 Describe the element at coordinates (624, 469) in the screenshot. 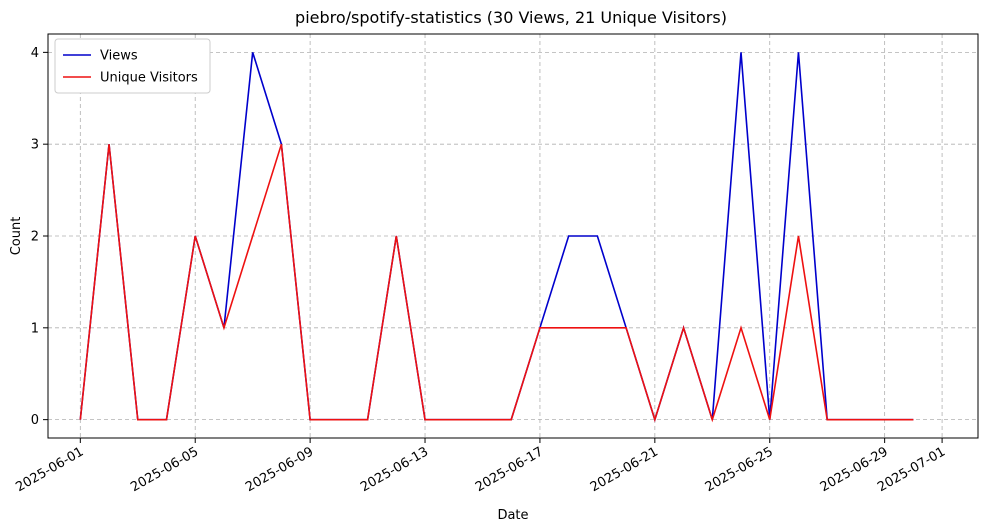

I see `x-tick-label: 2025-06-21` at that location.